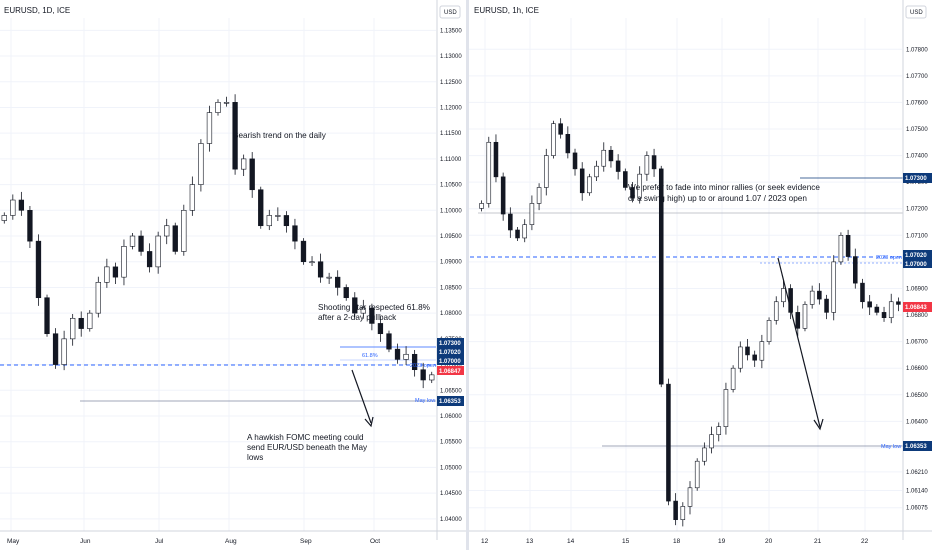  I want to click on left-price-tick-13: 1.07000, so click(451, 366).